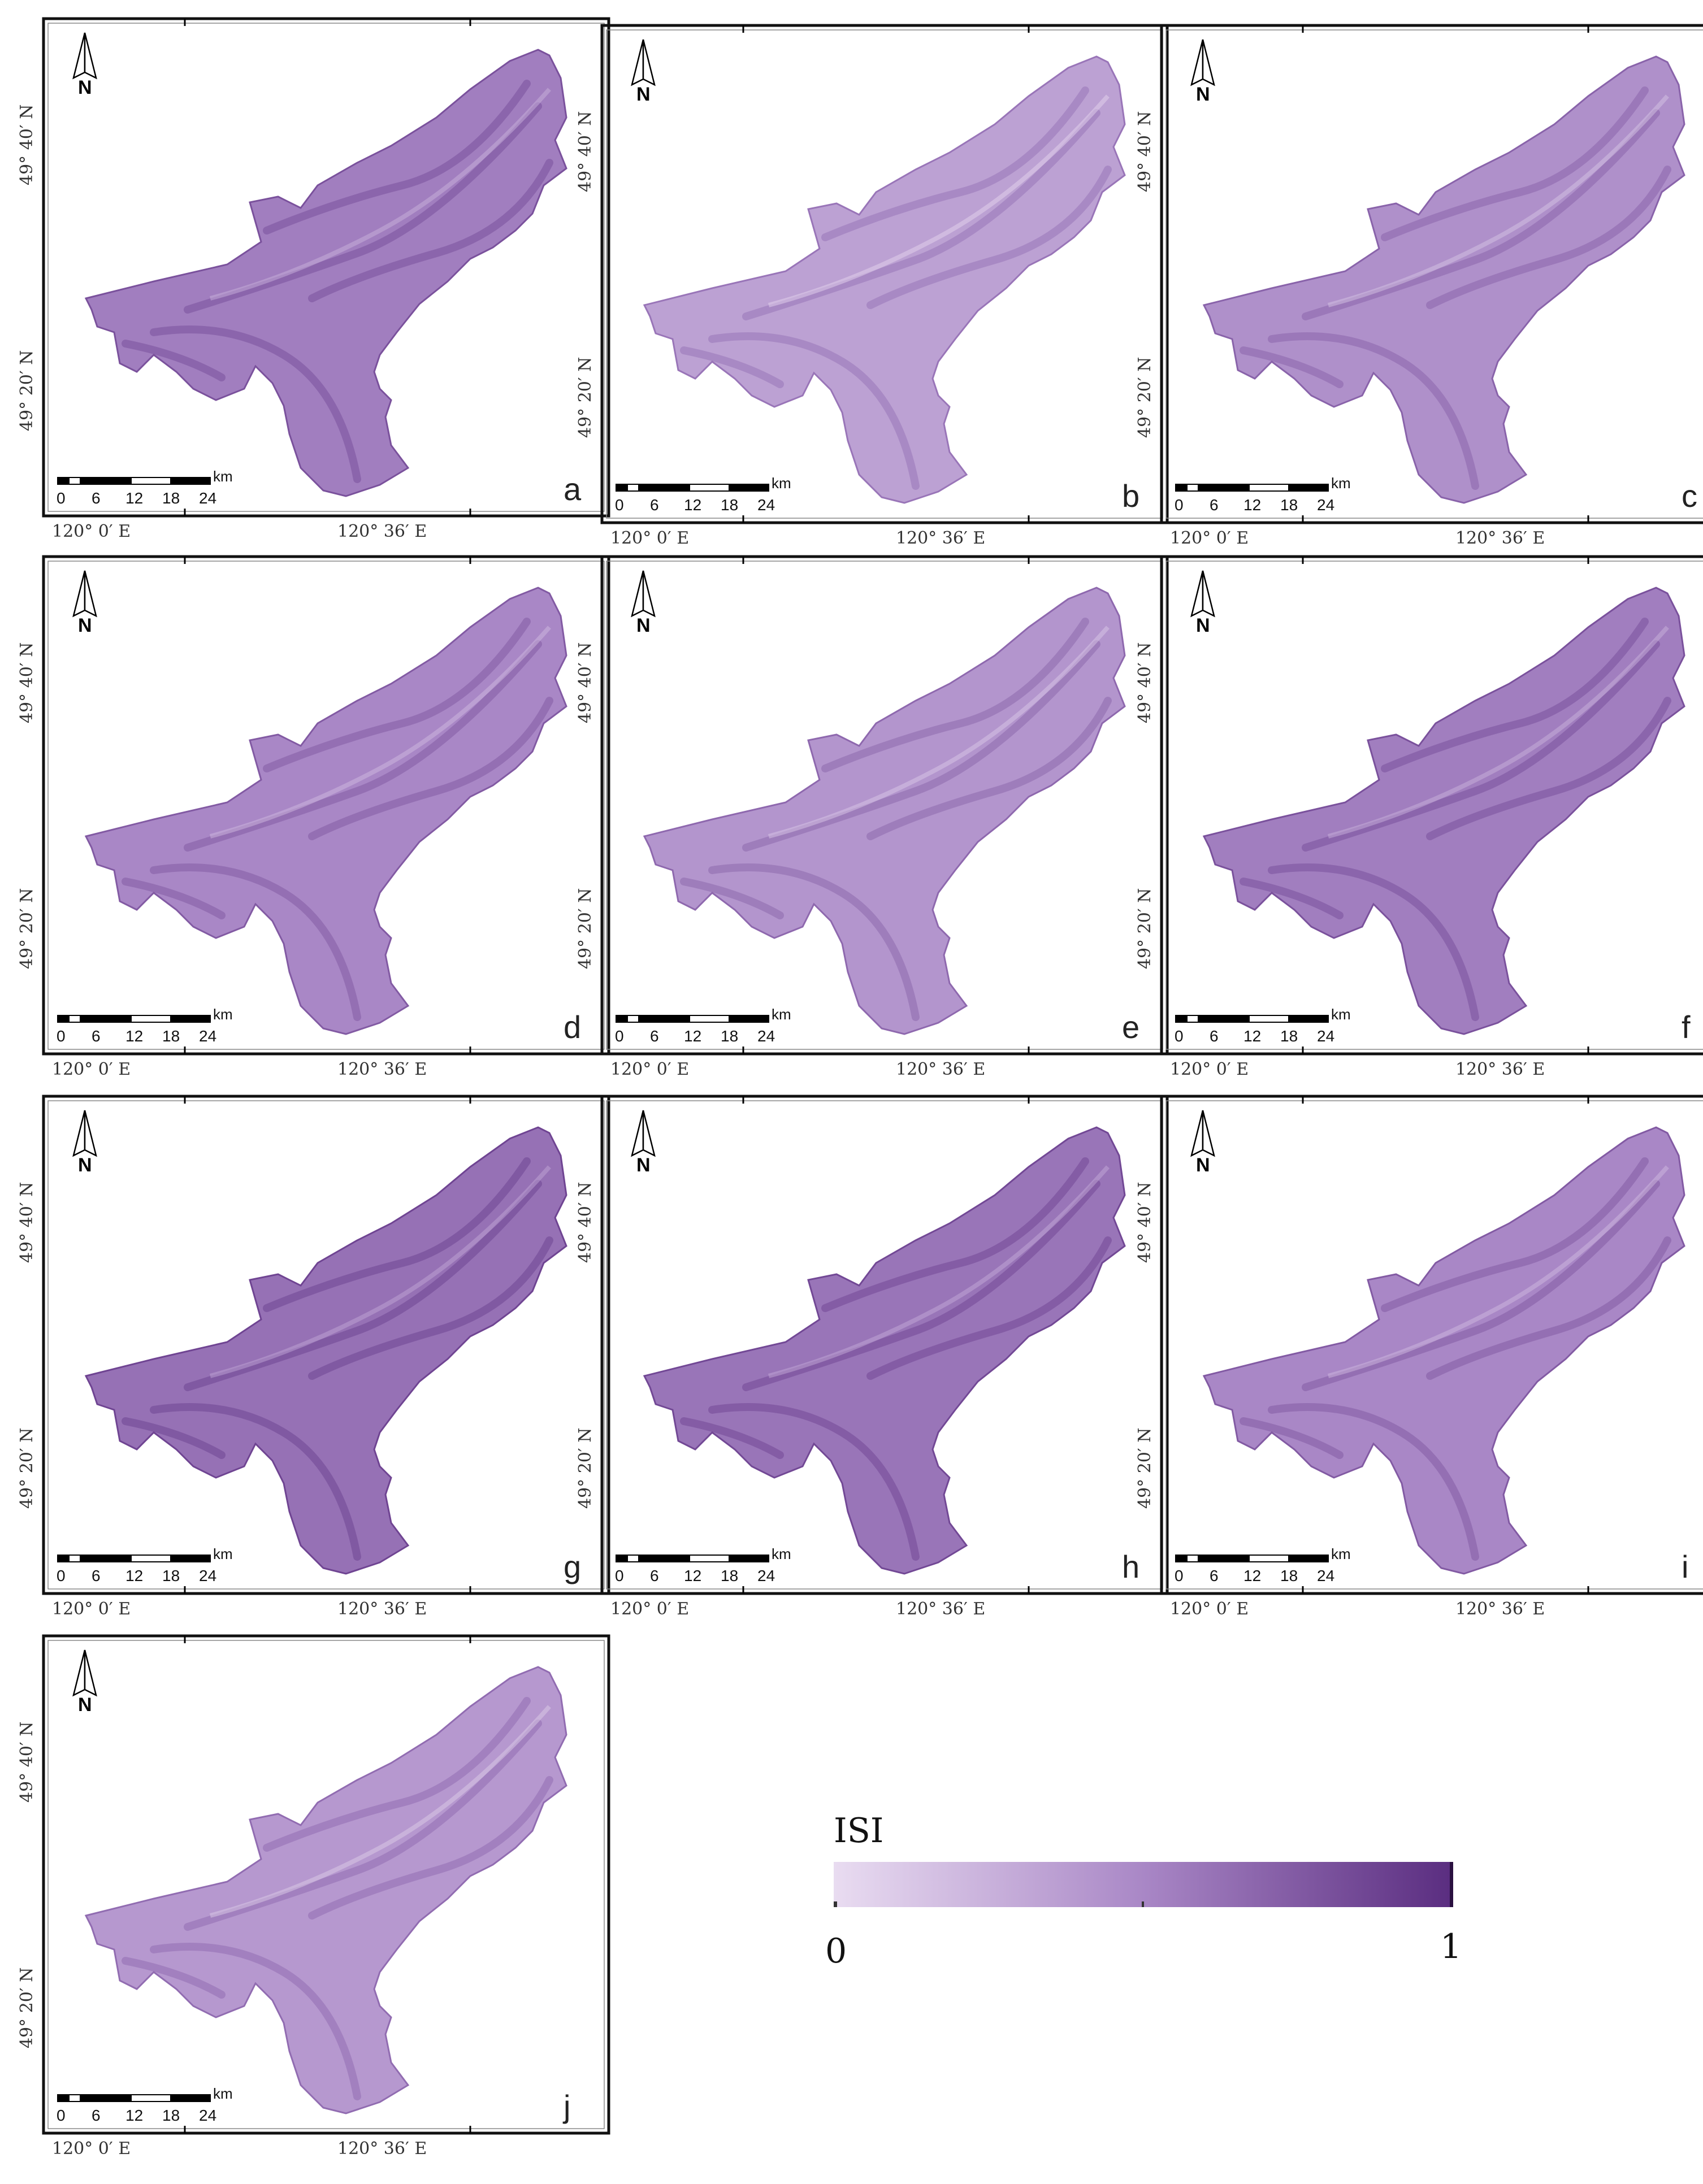  Describe the element at coordinates (96, 498) in the screenshot. I see `scale-tick-label: 6` at that location.